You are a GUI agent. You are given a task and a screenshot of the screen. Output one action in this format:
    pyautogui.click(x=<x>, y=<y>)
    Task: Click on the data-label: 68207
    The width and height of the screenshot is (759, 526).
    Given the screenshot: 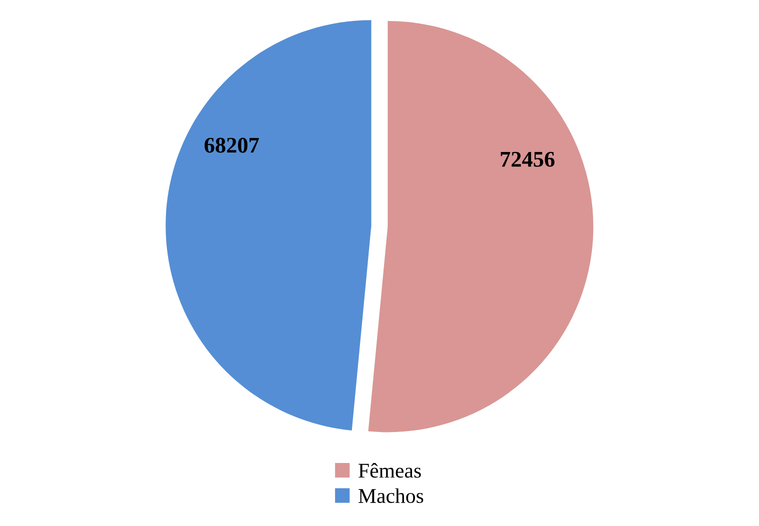 What is the action you would take?
    pyautogui.click(x=231, y=145)
    